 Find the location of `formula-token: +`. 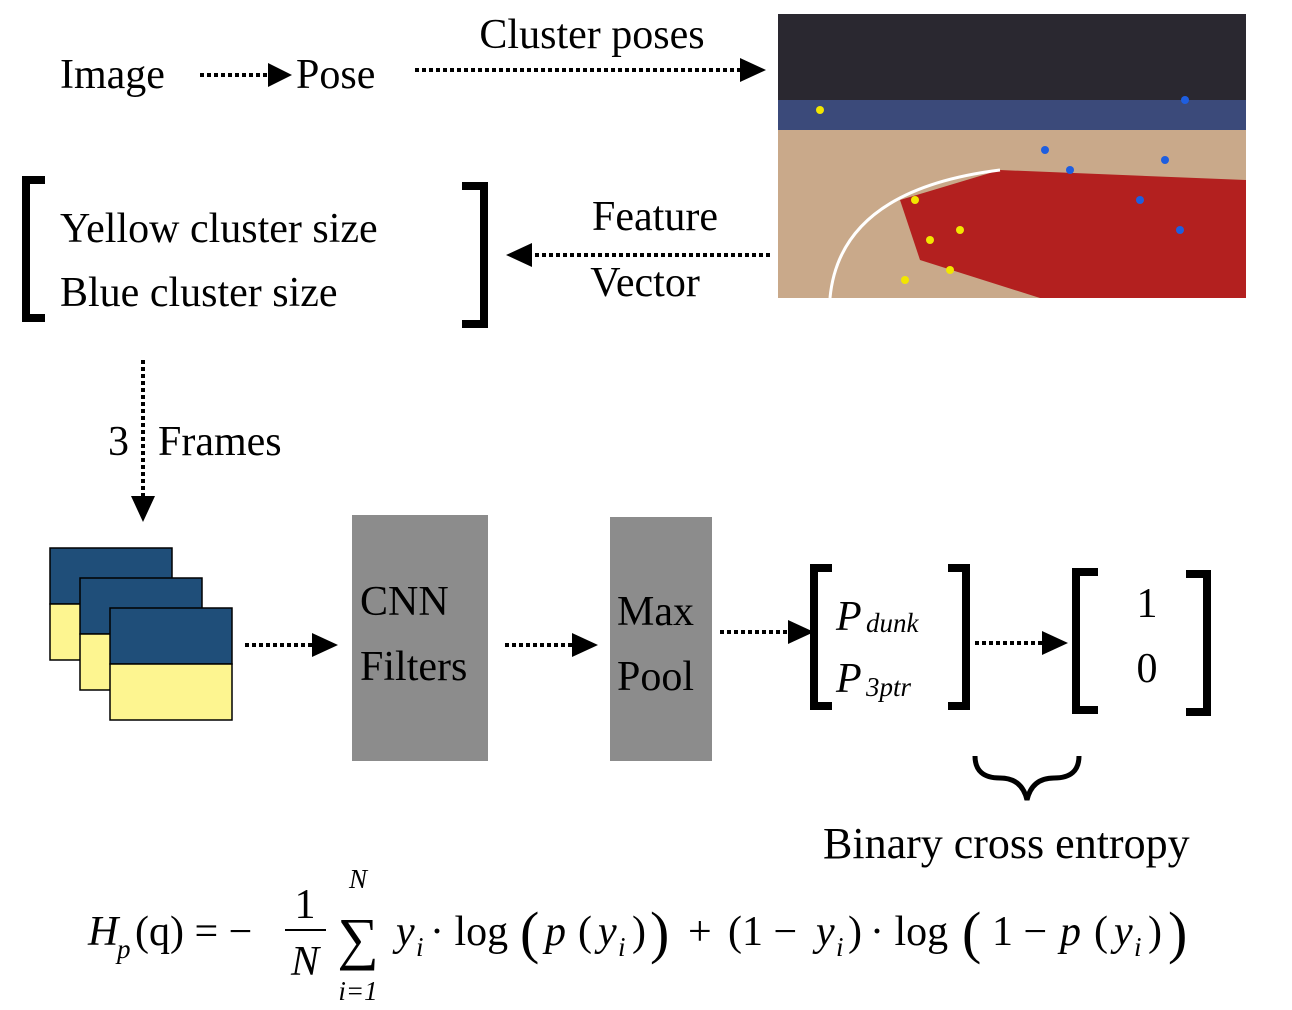

formula-token: + is located at coordinates (700, 932).